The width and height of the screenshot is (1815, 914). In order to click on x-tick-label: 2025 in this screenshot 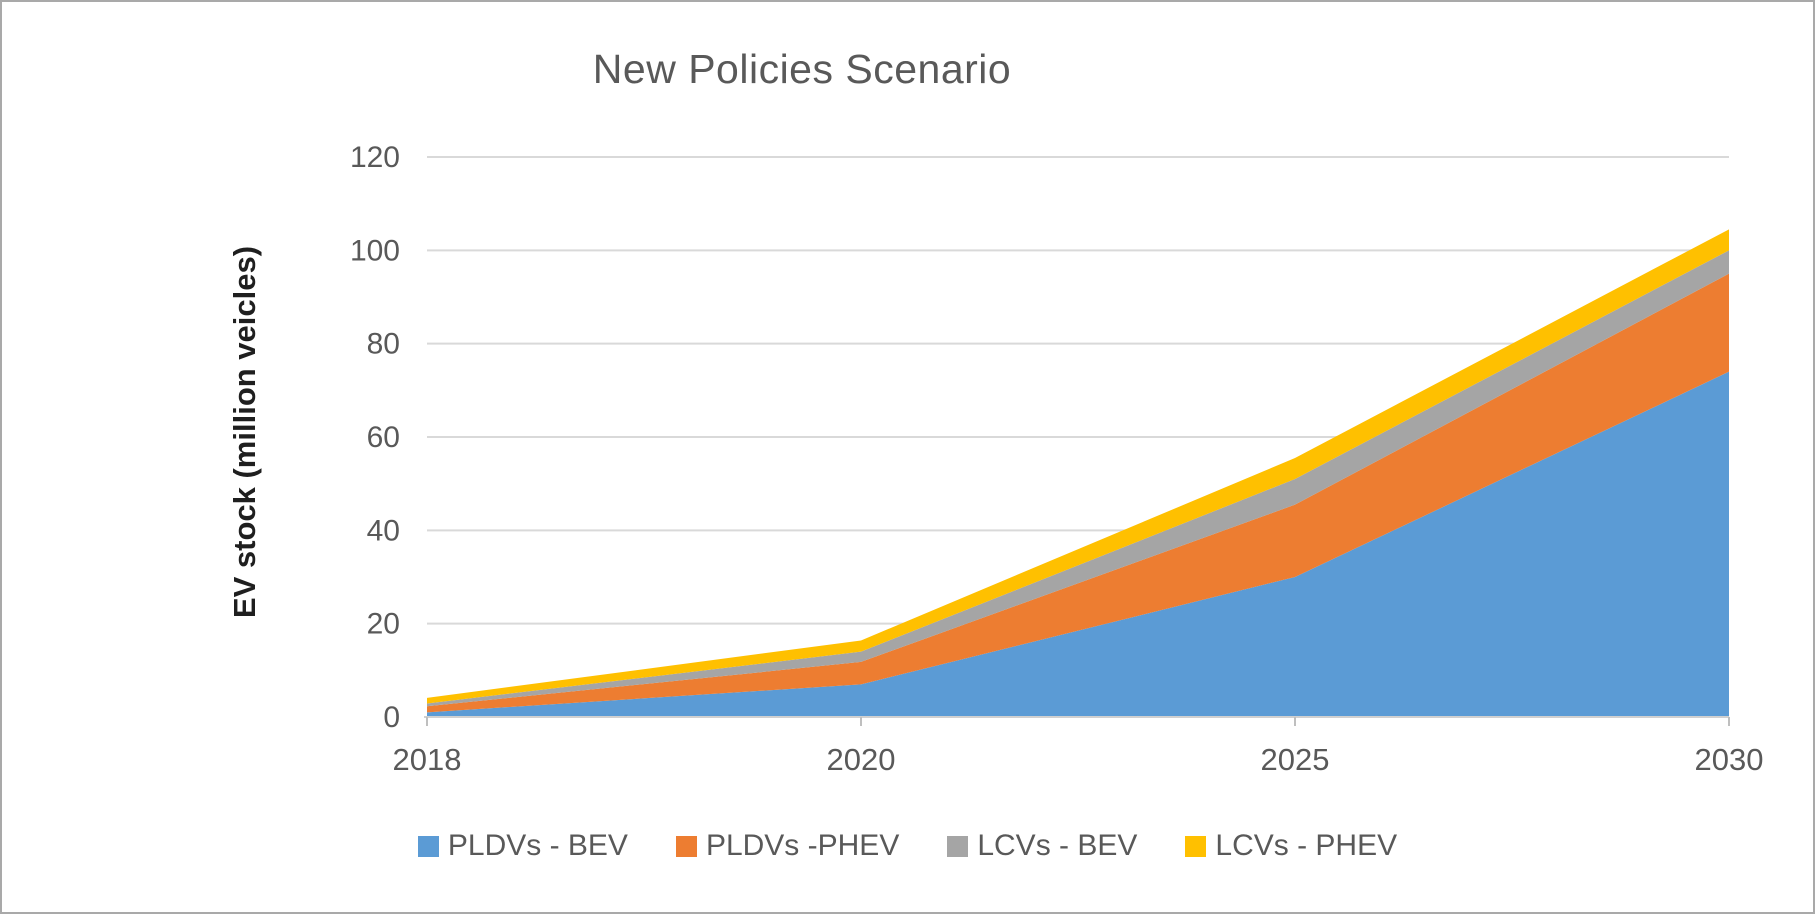, I will do `click(1295, 759)`.